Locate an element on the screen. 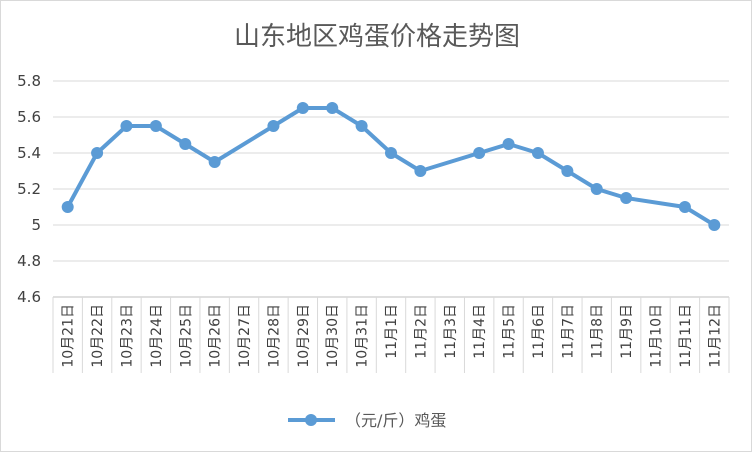  x-tick-label: 11月1日 is located at coordinates (392, 331).